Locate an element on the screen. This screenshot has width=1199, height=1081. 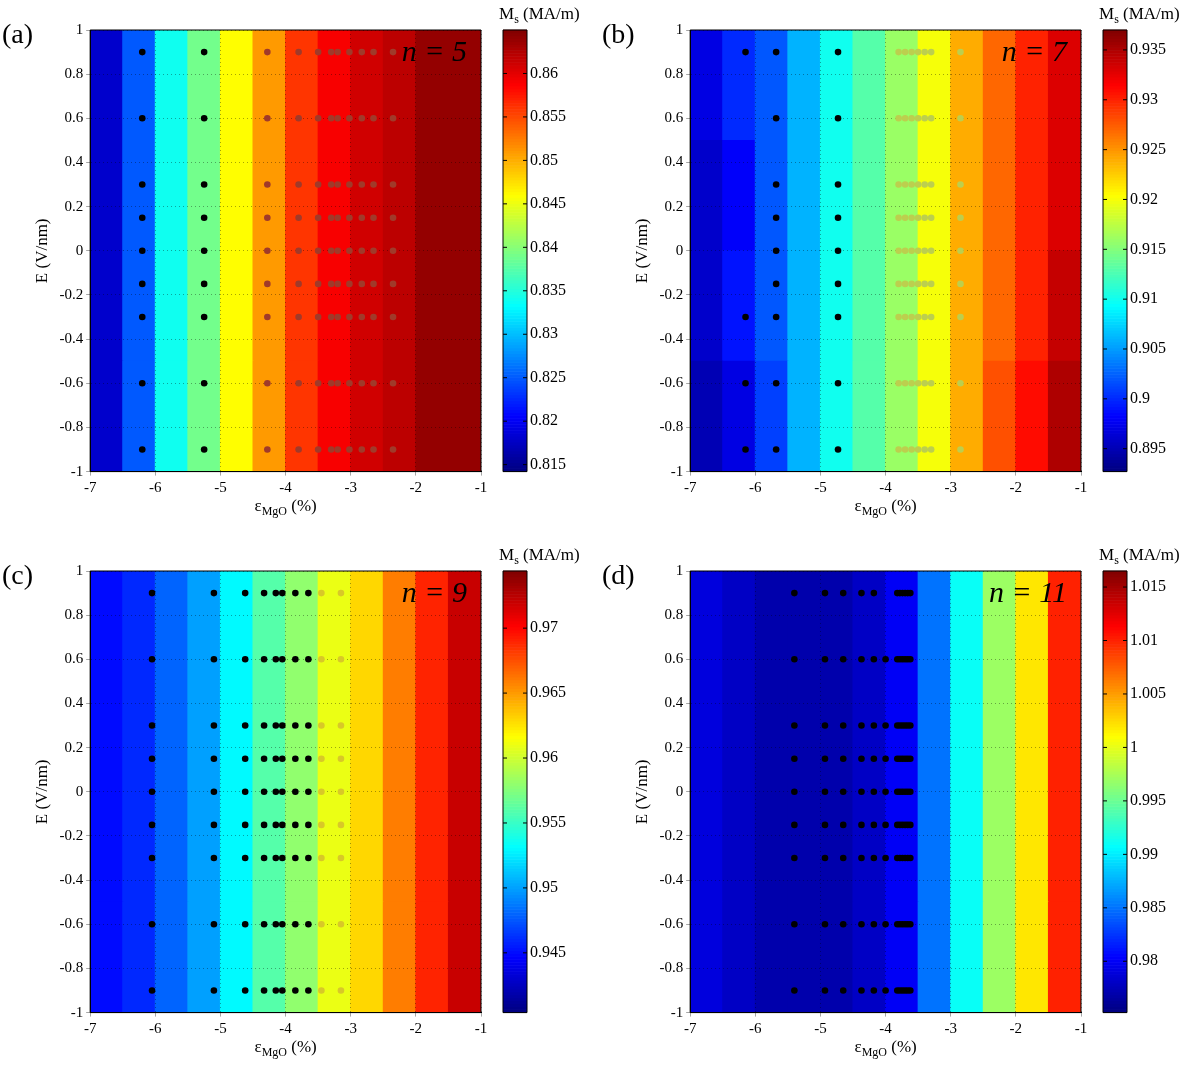
color-bar-label: 0.93 is located at coordinates (1144, 98).